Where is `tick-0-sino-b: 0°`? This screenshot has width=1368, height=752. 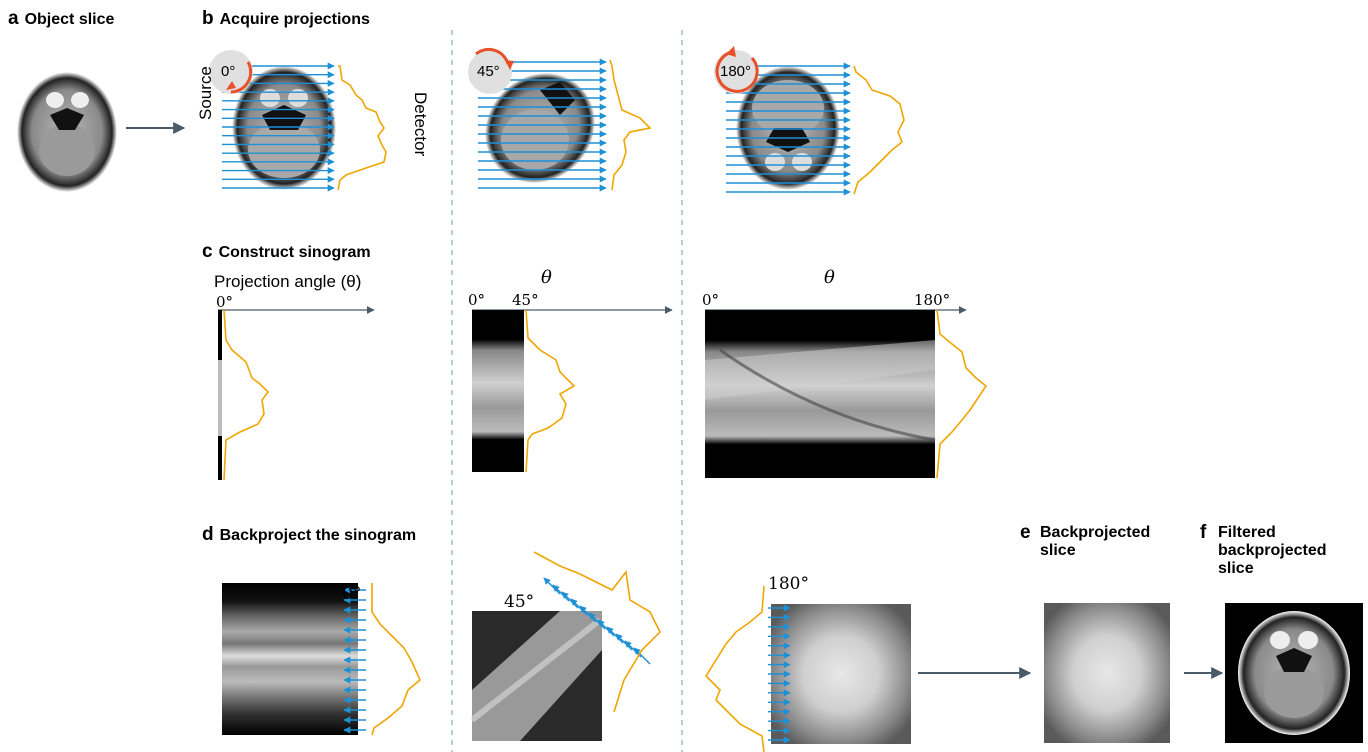 tick-0-sino-b: 0° is located at coordinates (477, 300).